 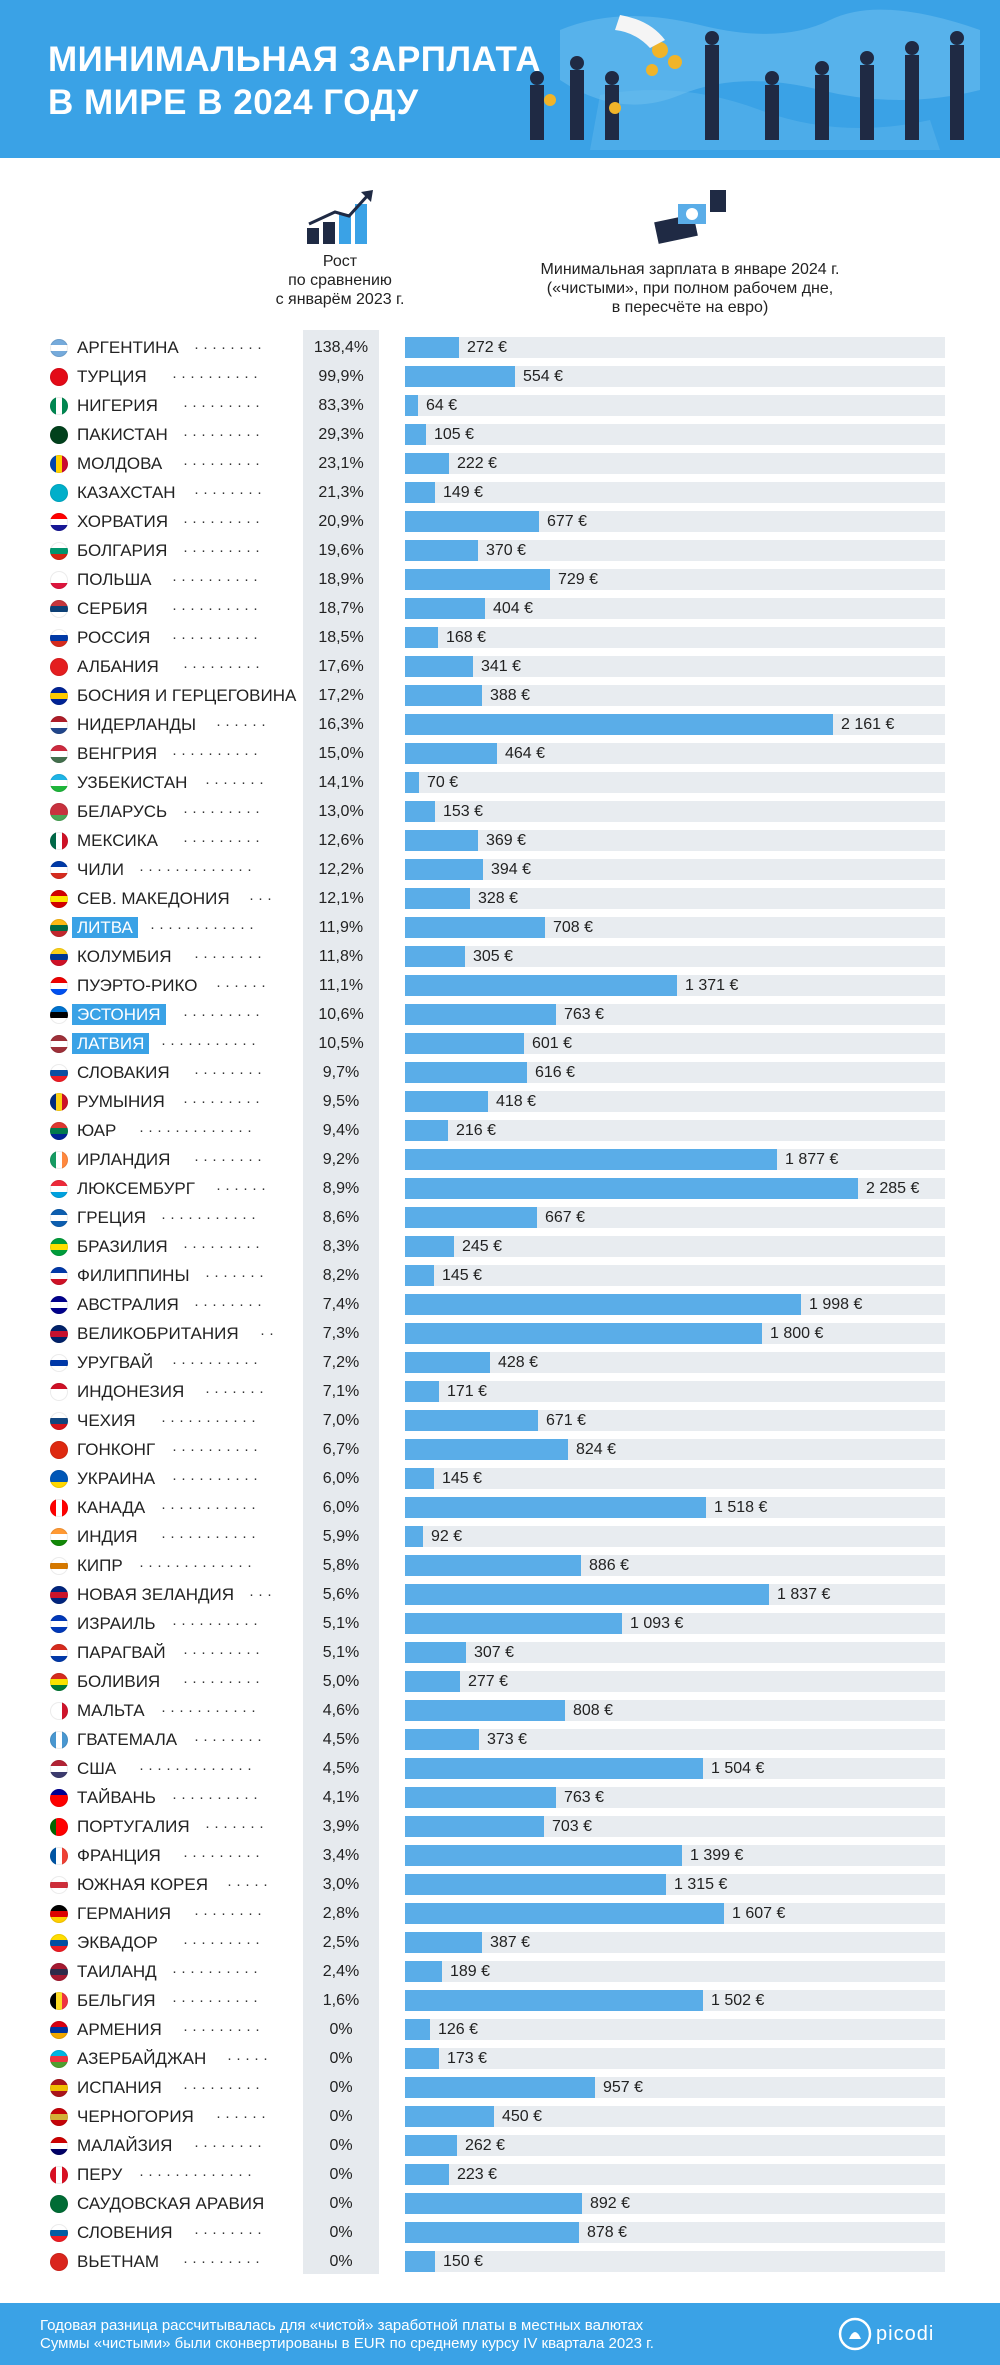 What do you see at coordinates (117, 405) in the screenshot?
I see `country-label: НИГЕРИЯ` at bounding box center [117, 405].